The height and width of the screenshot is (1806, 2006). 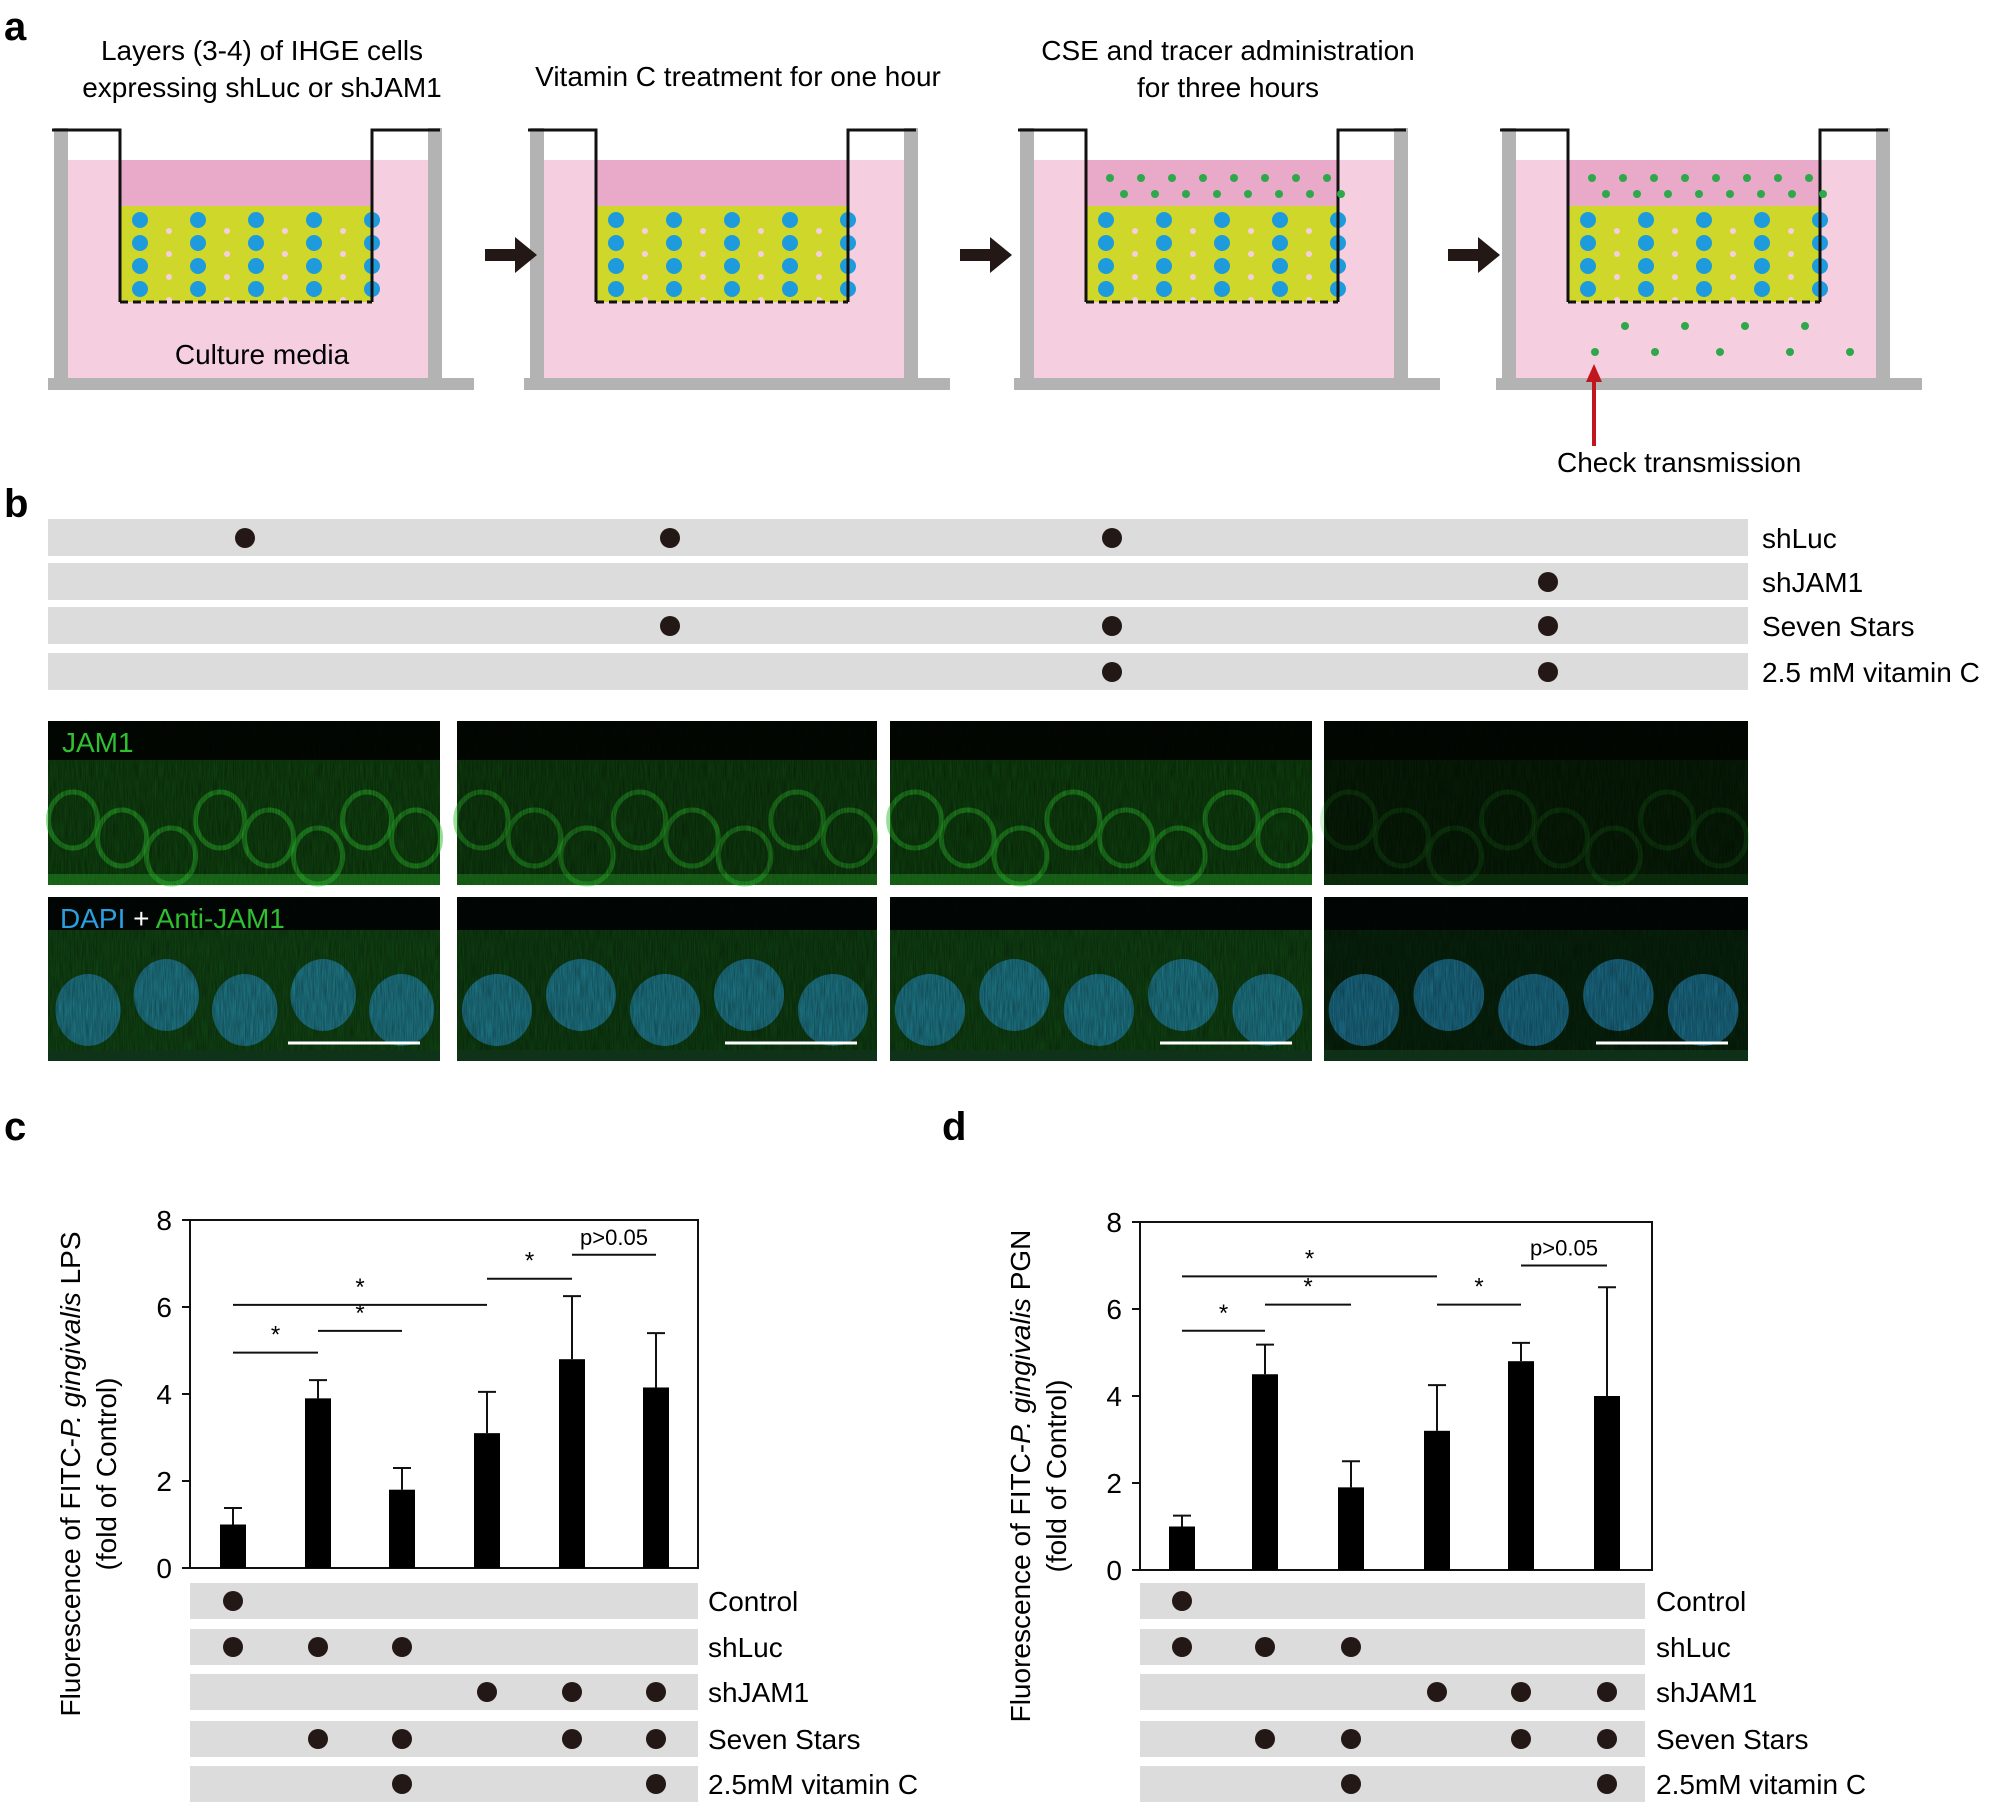 What do you see at coordinates (1227, 384) in the screenshot?
I see `well-base` at bounding box center [1227, 384].